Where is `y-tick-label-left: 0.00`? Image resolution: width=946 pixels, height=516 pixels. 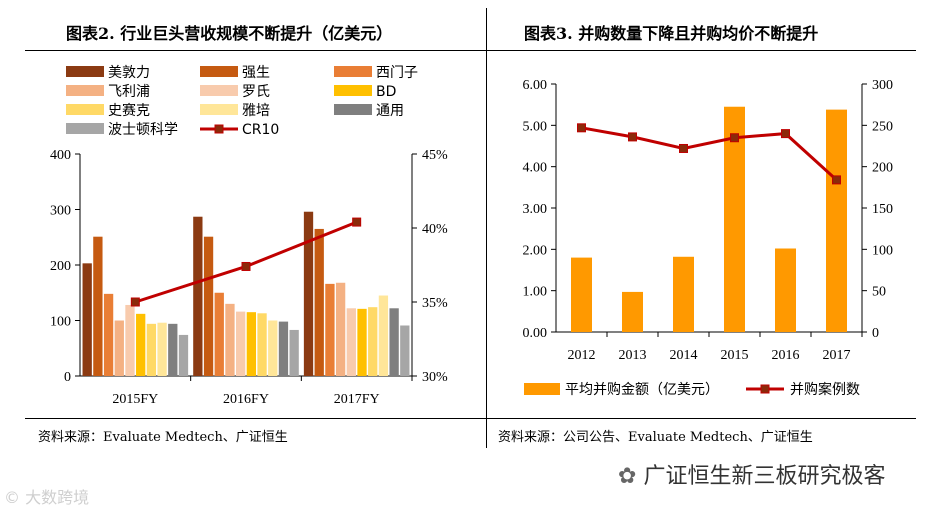
y-tick-label-left: 0.00 is located at coordinates (535, 333).